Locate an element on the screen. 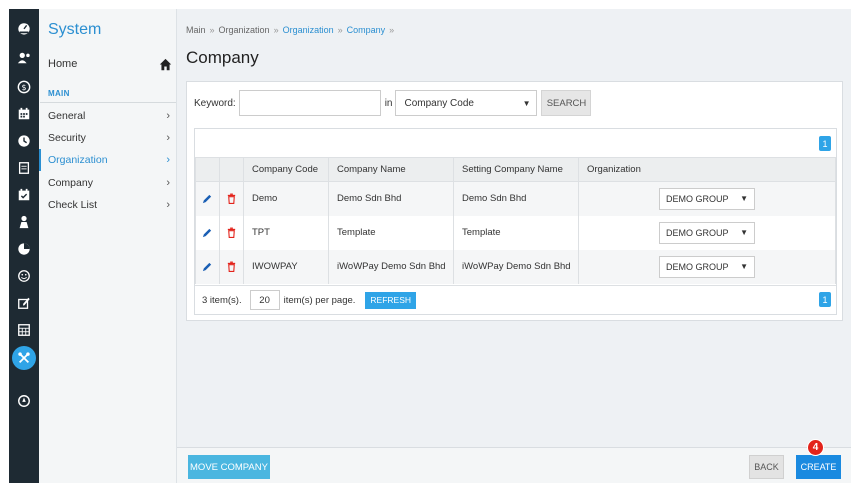 This screenshot has height=491, width=860. menu-section-header: MAIN is located at coordinates (59, 93).